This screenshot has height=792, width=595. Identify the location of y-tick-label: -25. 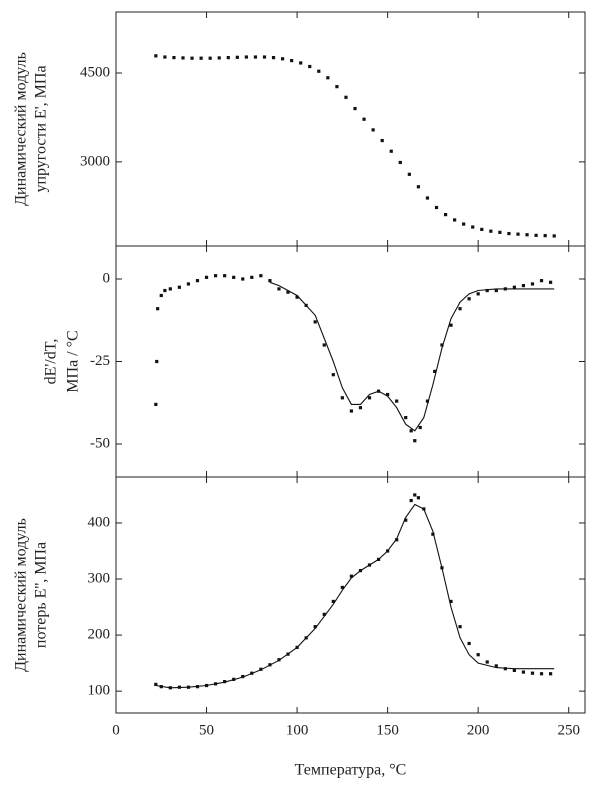
(100, 361).